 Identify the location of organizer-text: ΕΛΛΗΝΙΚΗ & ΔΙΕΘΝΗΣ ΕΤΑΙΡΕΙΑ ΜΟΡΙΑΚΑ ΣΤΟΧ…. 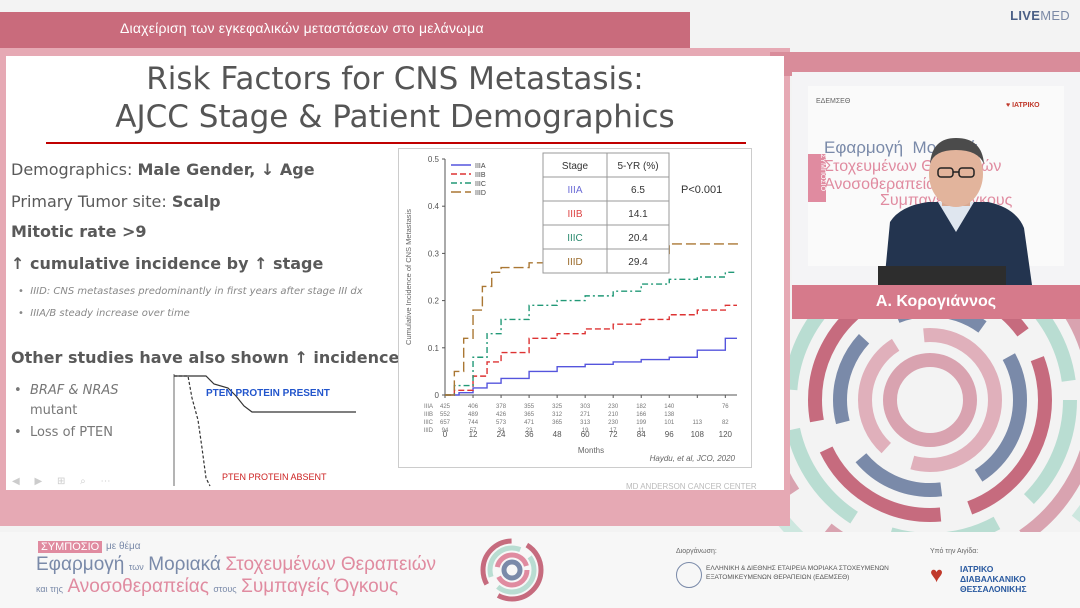
(797, 573).